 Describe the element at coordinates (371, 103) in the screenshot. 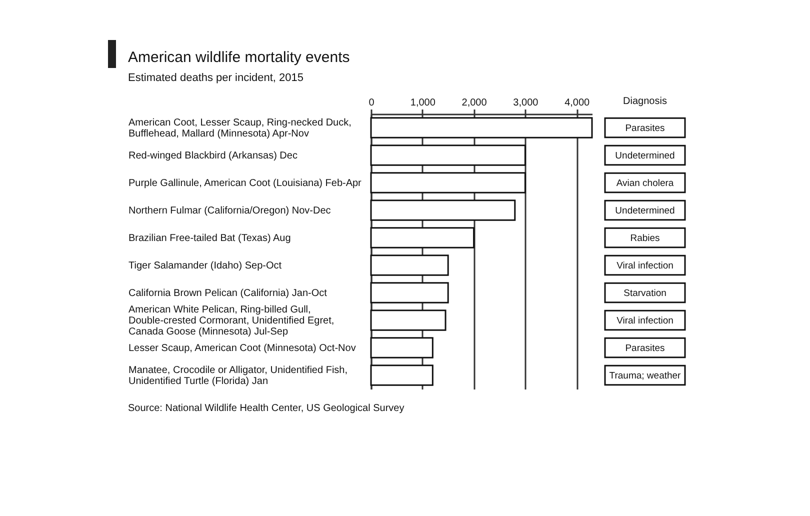

I see `x-tick-label: 0` at that location.